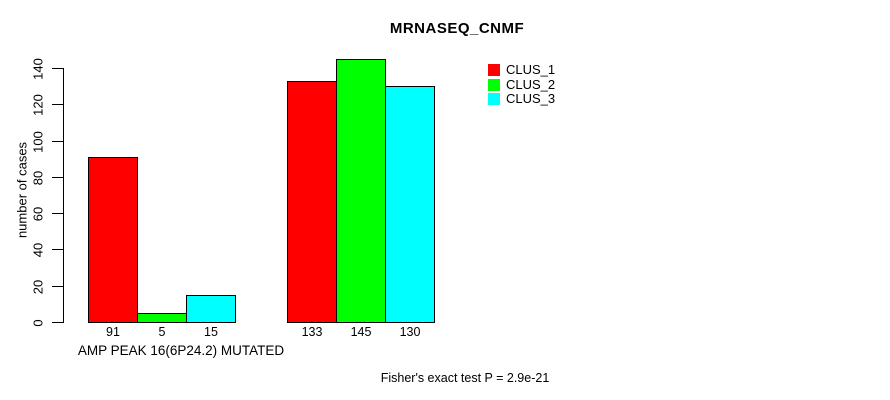 Image resolution: width=890 pixels, height=400 pixels. I want to click on y-tick-label: 140, so click(38, 68).